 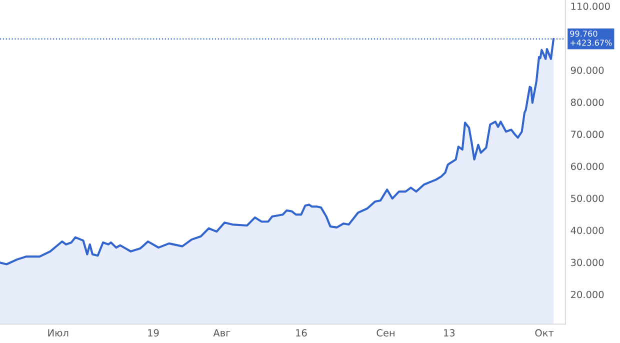 What do you see at coordinates (590, 6) in the screenshot?
I see `y-tick-label: 110.000` at bounding box center [590, 6].